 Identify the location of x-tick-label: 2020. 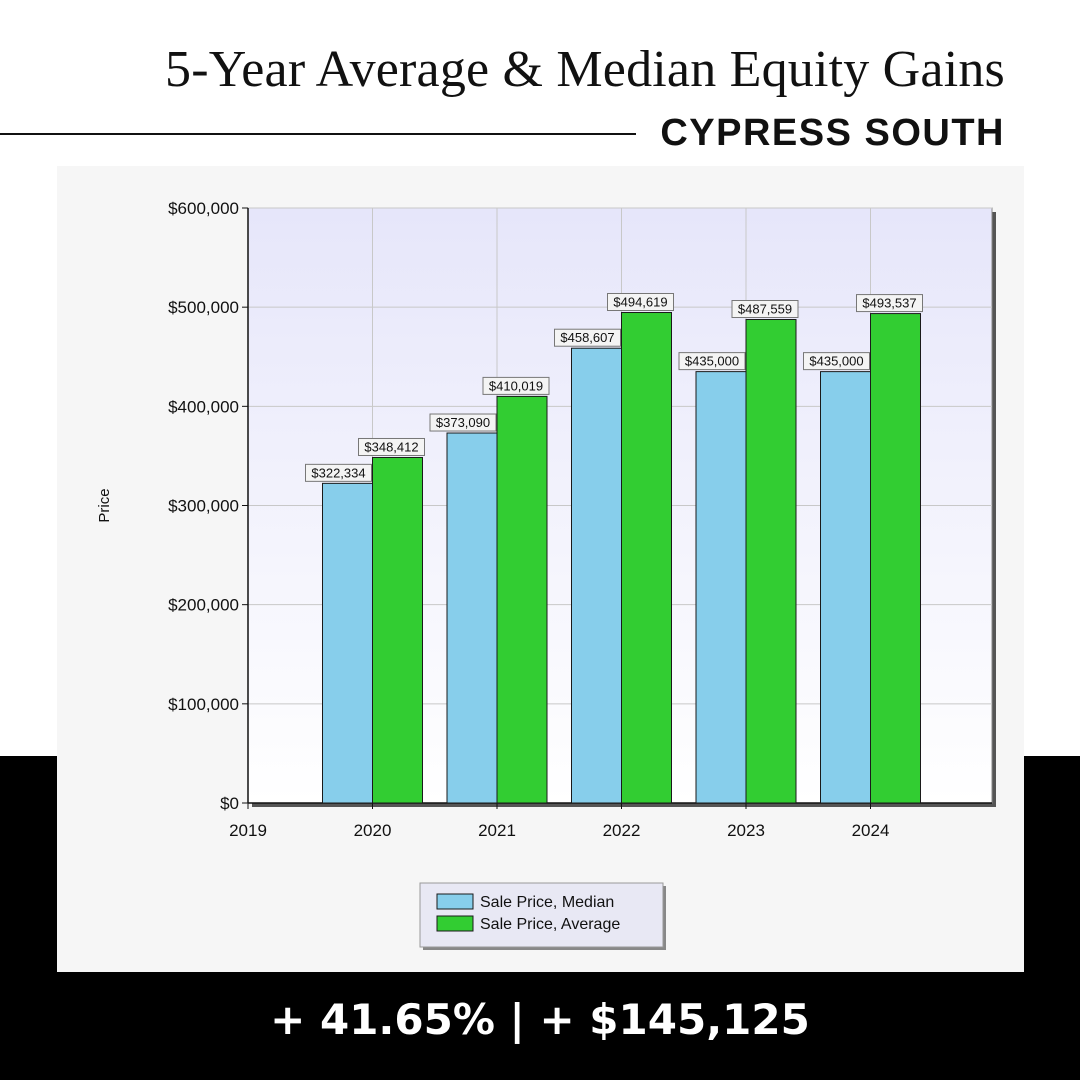
(373, 830).